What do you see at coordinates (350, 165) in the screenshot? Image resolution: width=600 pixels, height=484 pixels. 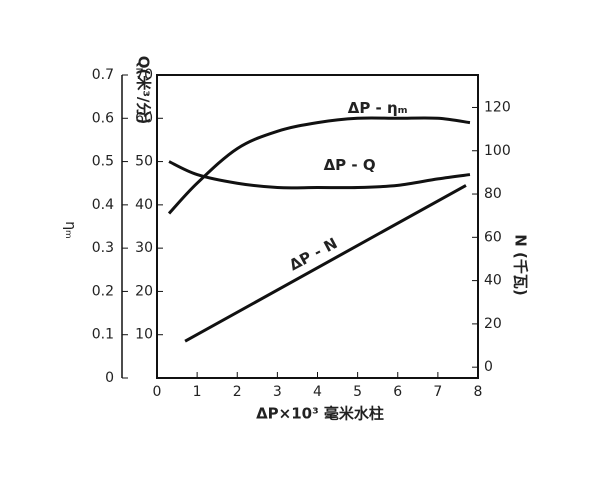 I see `series-label: ΔP - Q` at bounding box center [350, 165].